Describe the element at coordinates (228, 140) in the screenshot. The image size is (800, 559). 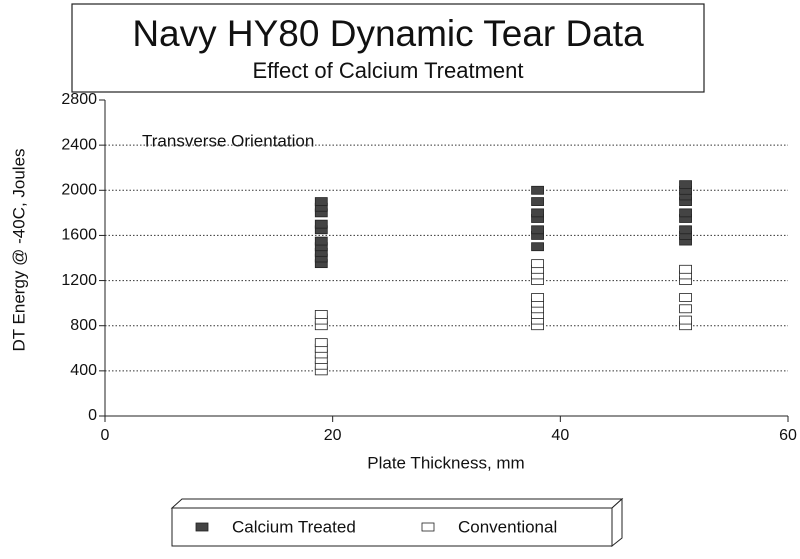
I see `annotation: Transverse Orientation` at that location.